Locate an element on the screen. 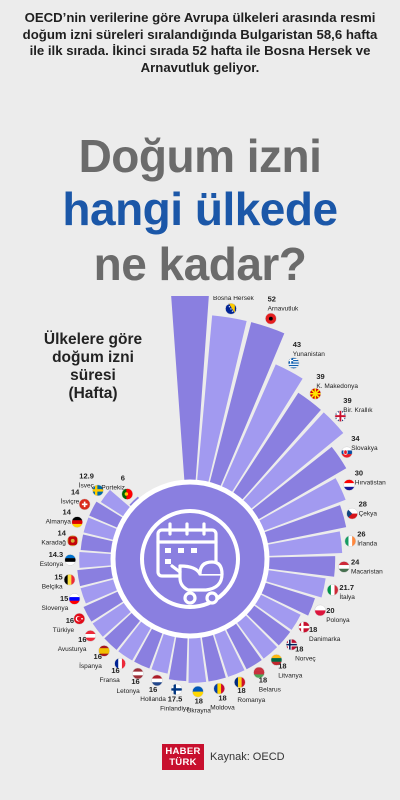 Image resolution: width=400 pixels, height=800 pixels. value-label-21: 16 is located at coordinates (153, 689).